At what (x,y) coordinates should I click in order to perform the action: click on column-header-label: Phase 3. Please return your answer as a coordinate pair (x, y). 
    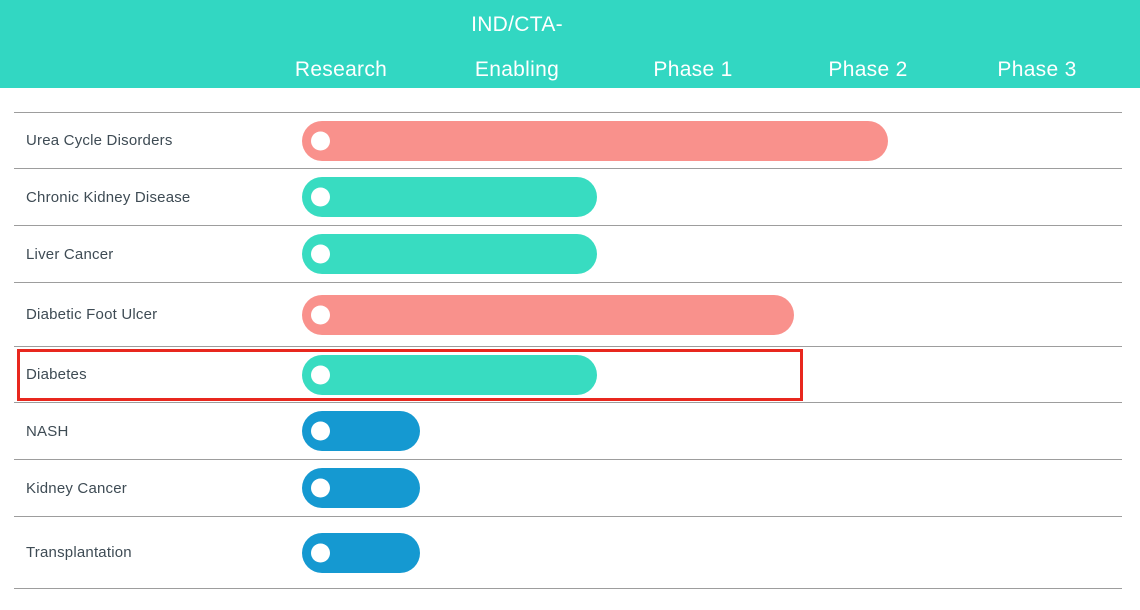
    Looking at the image, I should click on (1037, 69).